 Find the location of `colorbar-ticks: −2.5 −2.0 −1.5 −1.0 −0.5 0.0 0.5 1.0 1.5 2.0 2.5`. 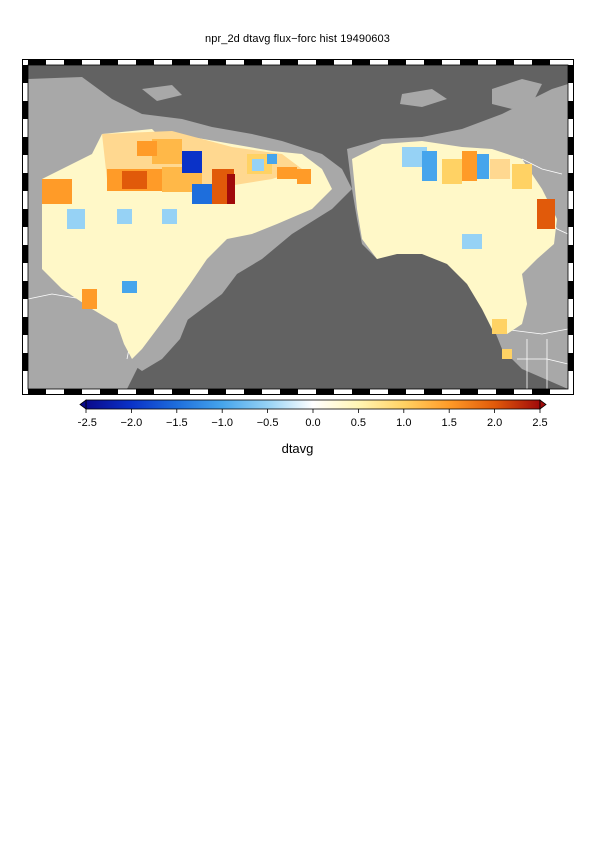

colorbar-ticks: −2.5 −2.0 −1.5 −1.0 −0.5 0.0 0.5 1.0 1.5 2.0 2.5 is located at coordinates (311, 419).